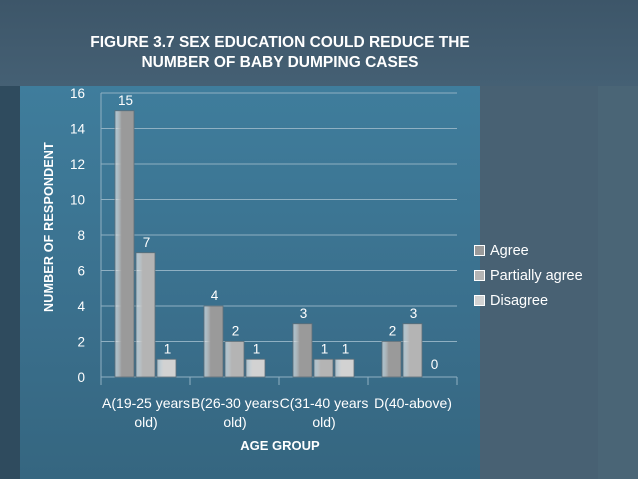 This screenshot has width=638, height=479. What do you see at coordinates (618, 282) in the screenshot?
I see `right-stripe` at bounding box center [618, 282].